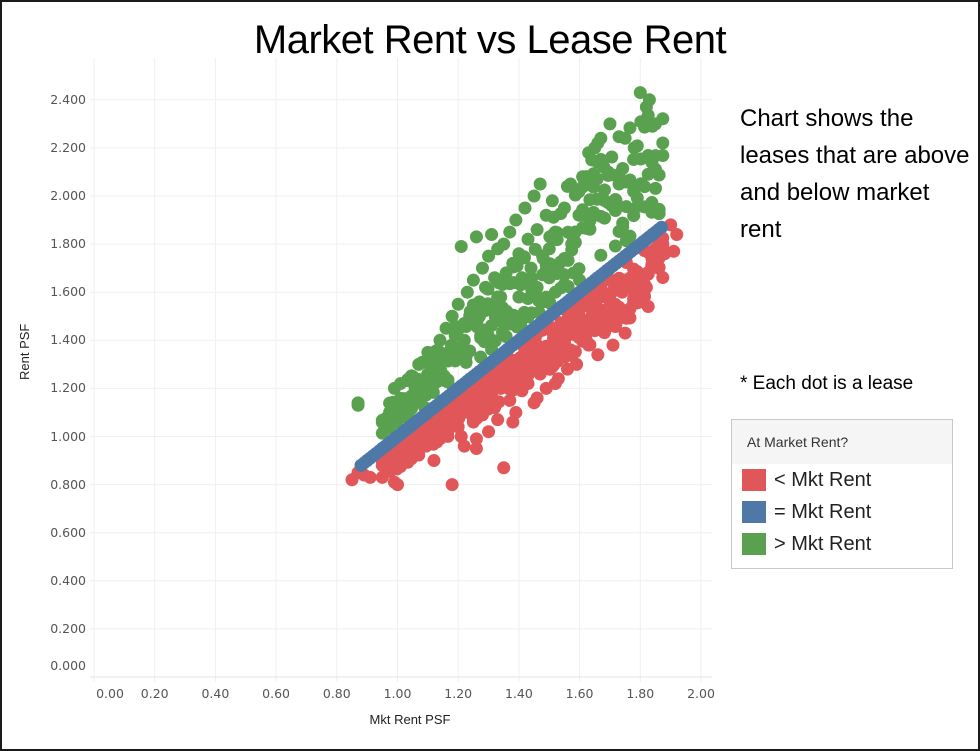 The width and height of the screenshot is (980, 751). Describe the element at coordinates (842, 480) in the screenshot. I see `legend-item-below-market: < Mkt Rent` at that location.